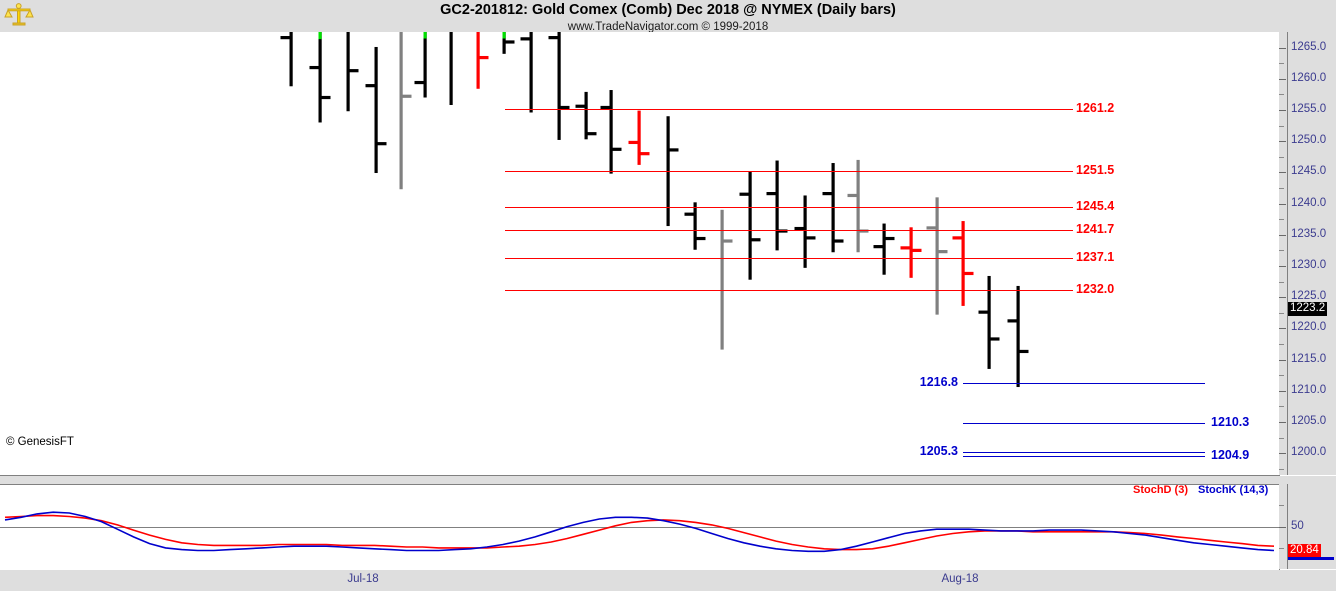 The width and height of the screenshot is (1336, 591). What do you see at coordinates (1309, 420) in the screenshot?
I see `price-axis-label: 1205.0` at bounding box center [1309, 420].